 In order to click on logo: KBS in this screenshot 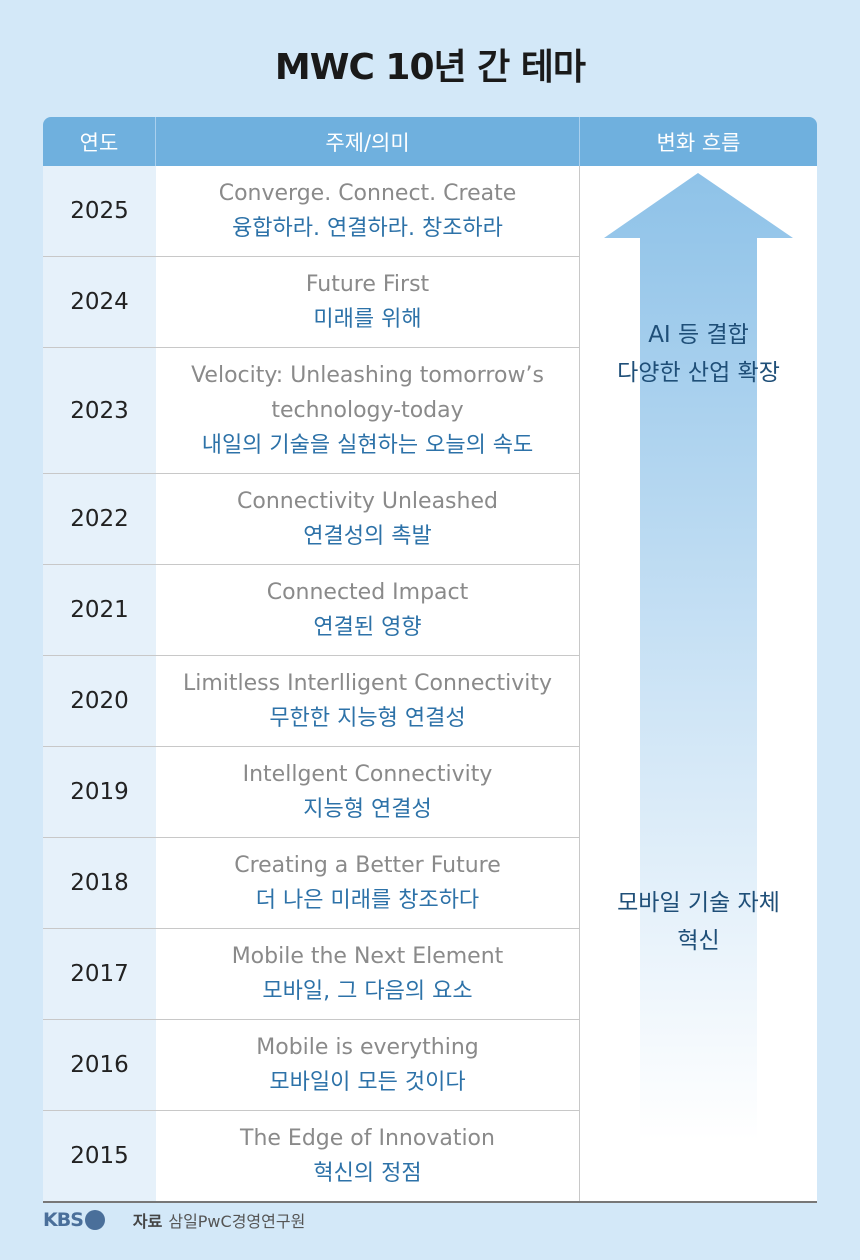, I will do `click(74, 1220)`.